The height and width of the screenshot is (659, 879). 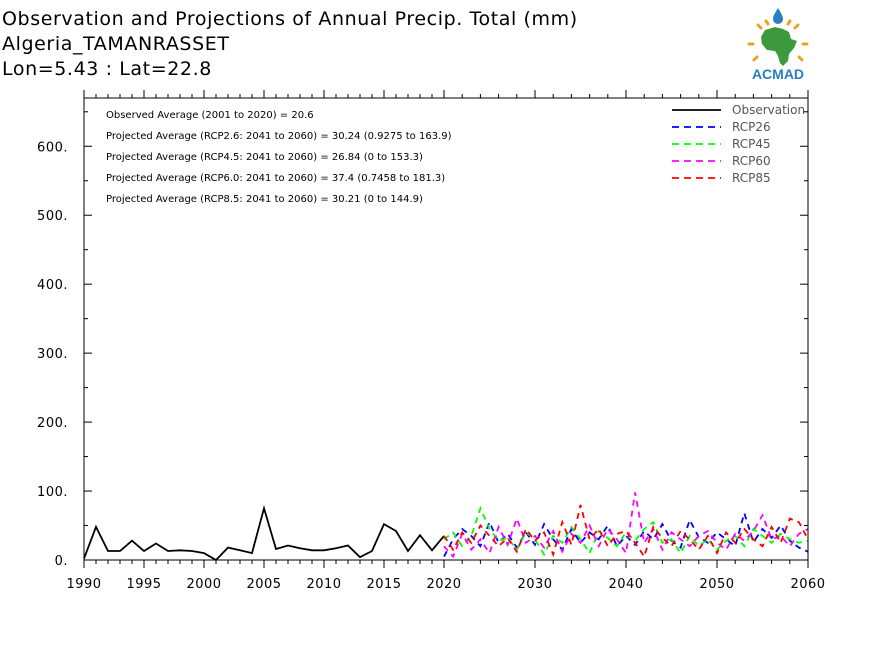 I want to click on series-line-rcp85, so click(x=626, y=531).